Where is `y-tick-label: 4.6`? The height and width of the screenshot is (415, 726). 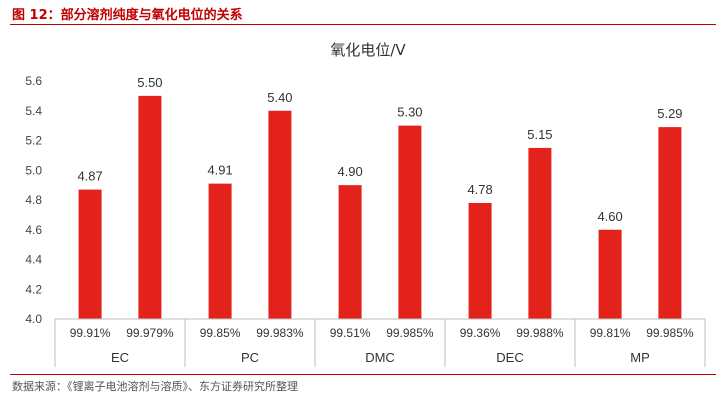 y-tick-label: 4.6 is located at coordinates (33, 230).